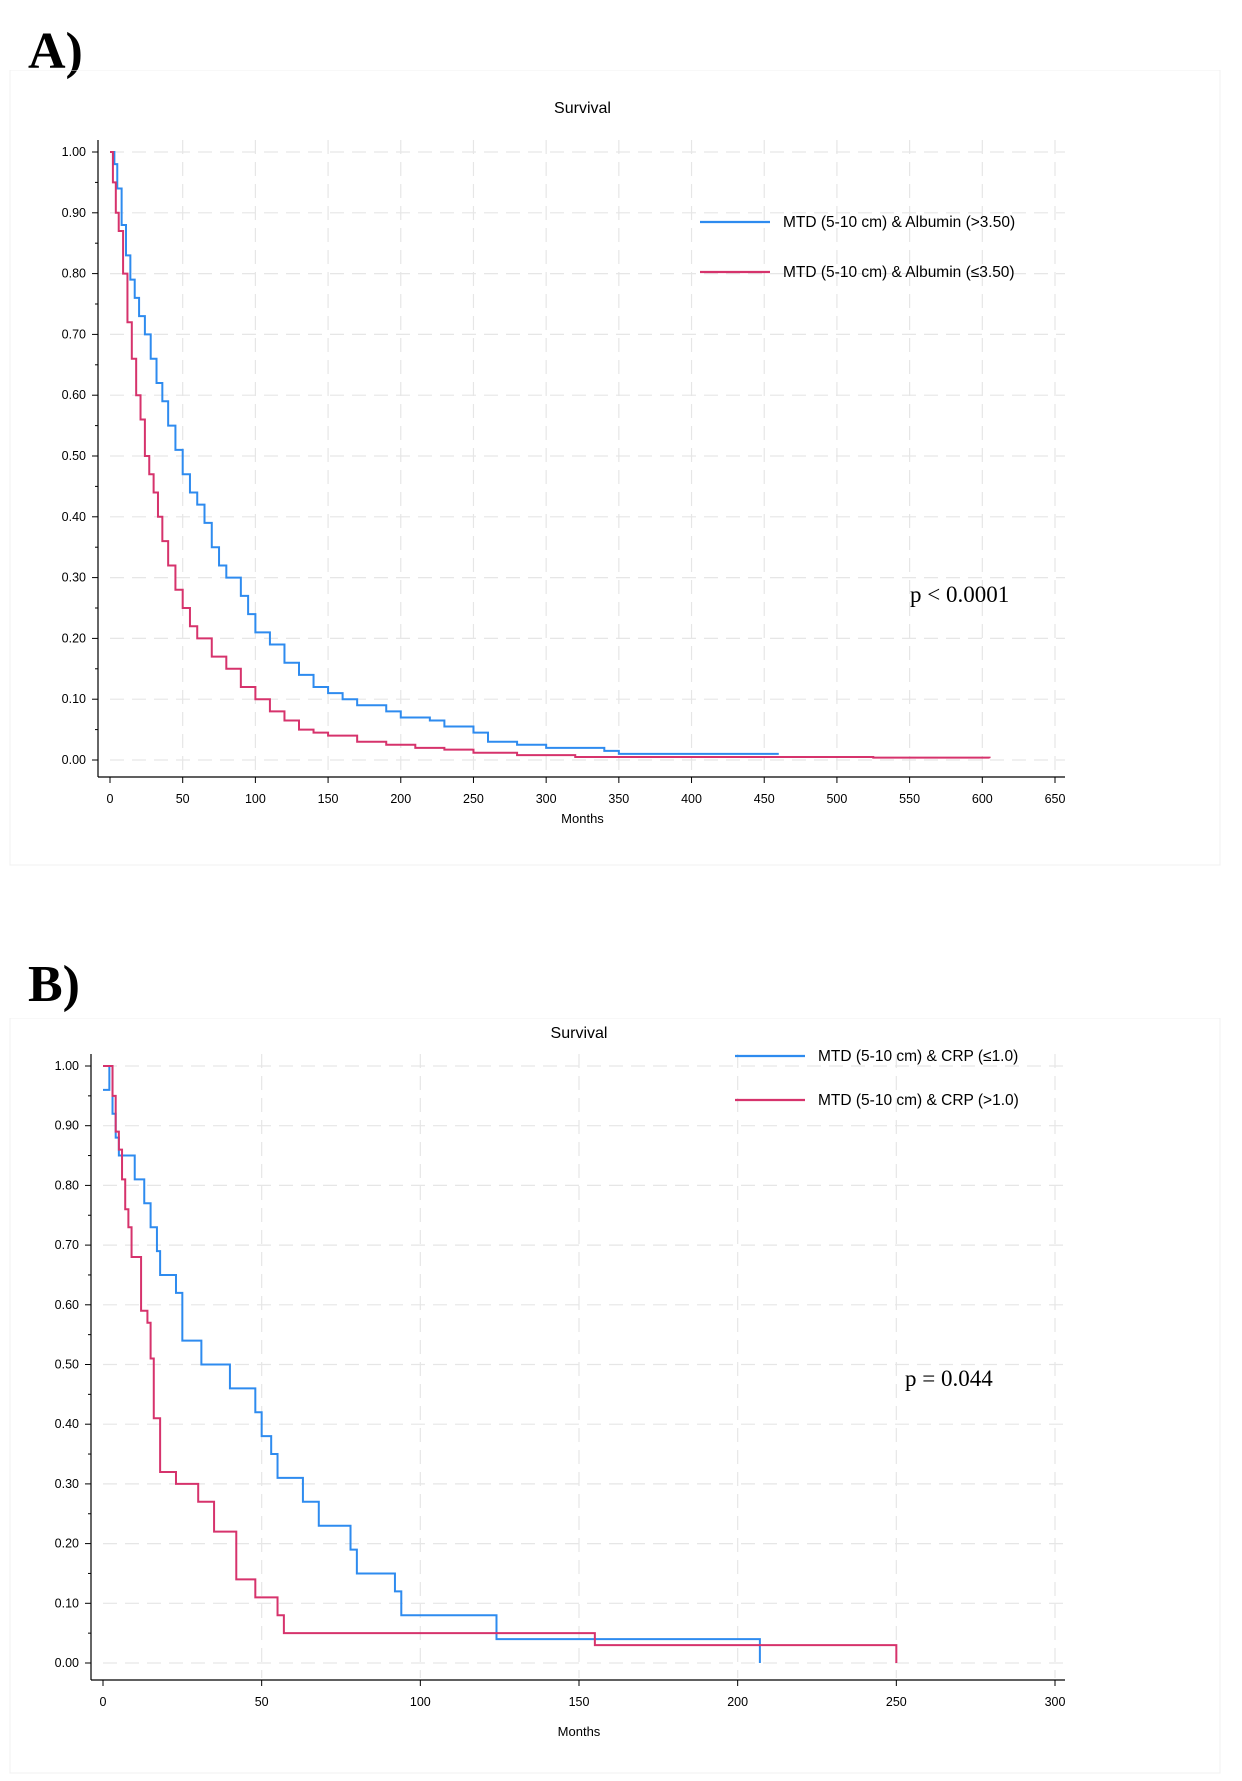 This screenshot has width=1242, height=1781. Describe the element at coordinates (949, 1378) in the screenshot. I see `p-value-annotation: p = 0.044` at that location.